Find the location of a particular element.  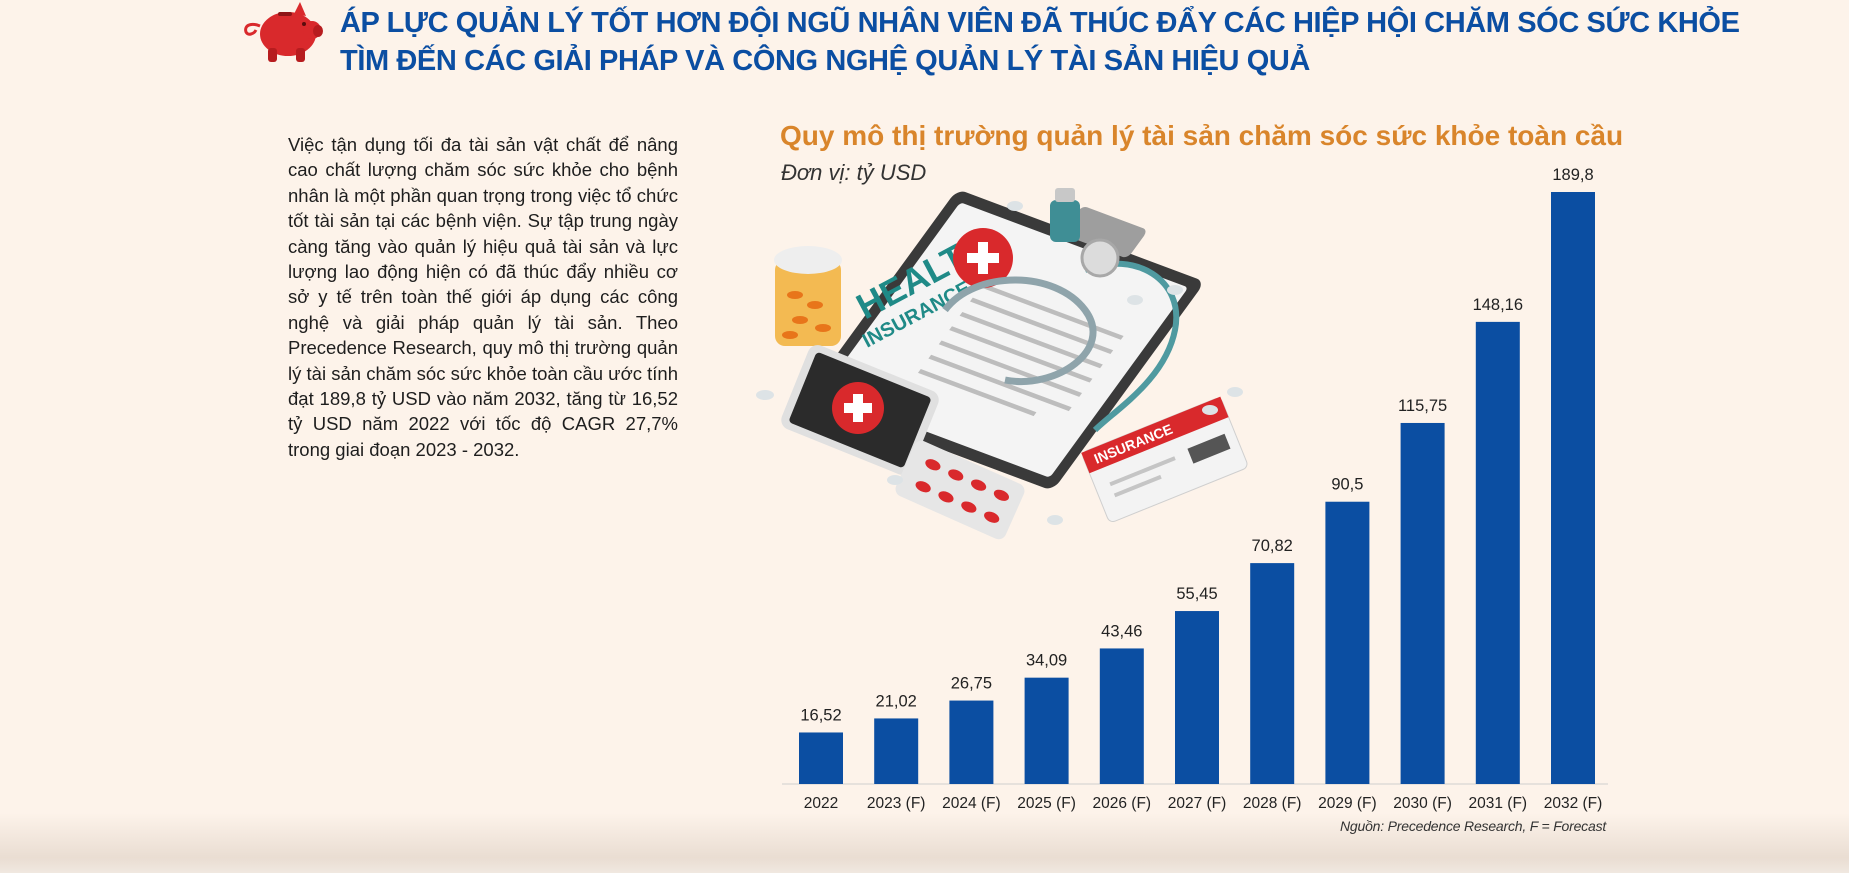

category-label-7: 2029 (F) is located at coordinates (1347, 803).